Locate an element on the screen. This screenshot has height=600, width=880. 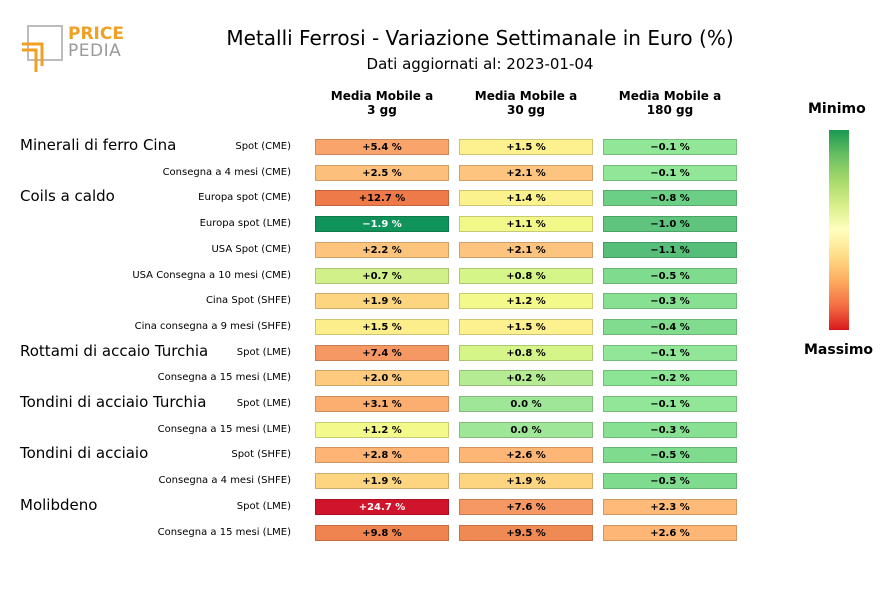
colorbar is located at coordinates (839, 230).